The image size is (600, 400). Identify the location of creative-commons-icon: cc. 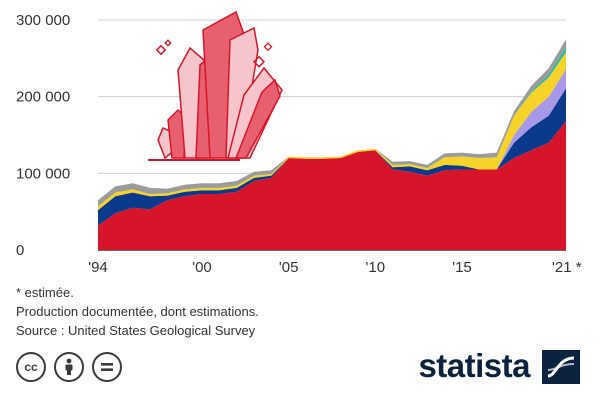
(31, 367).